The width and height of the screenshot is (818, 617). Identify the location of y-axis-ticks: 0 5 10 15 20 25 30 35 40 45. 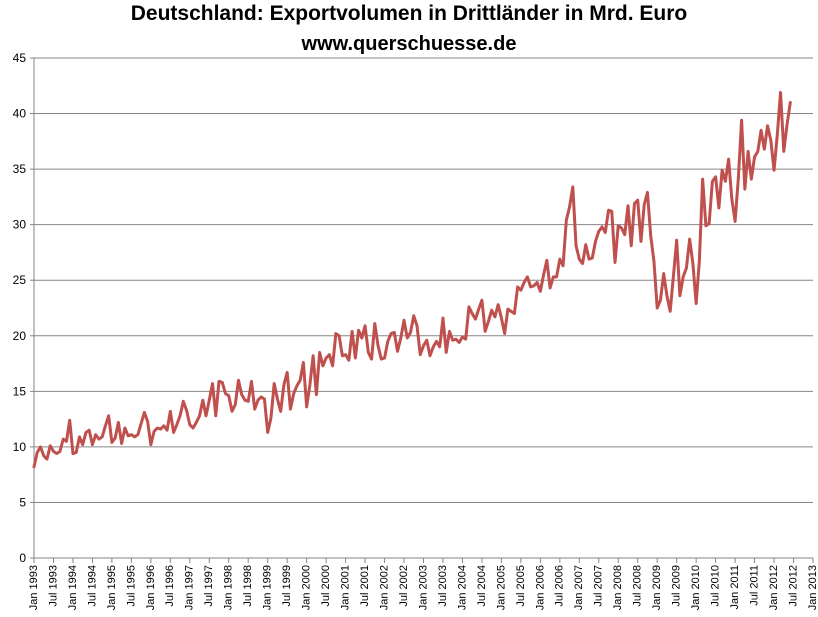
(23, 308).